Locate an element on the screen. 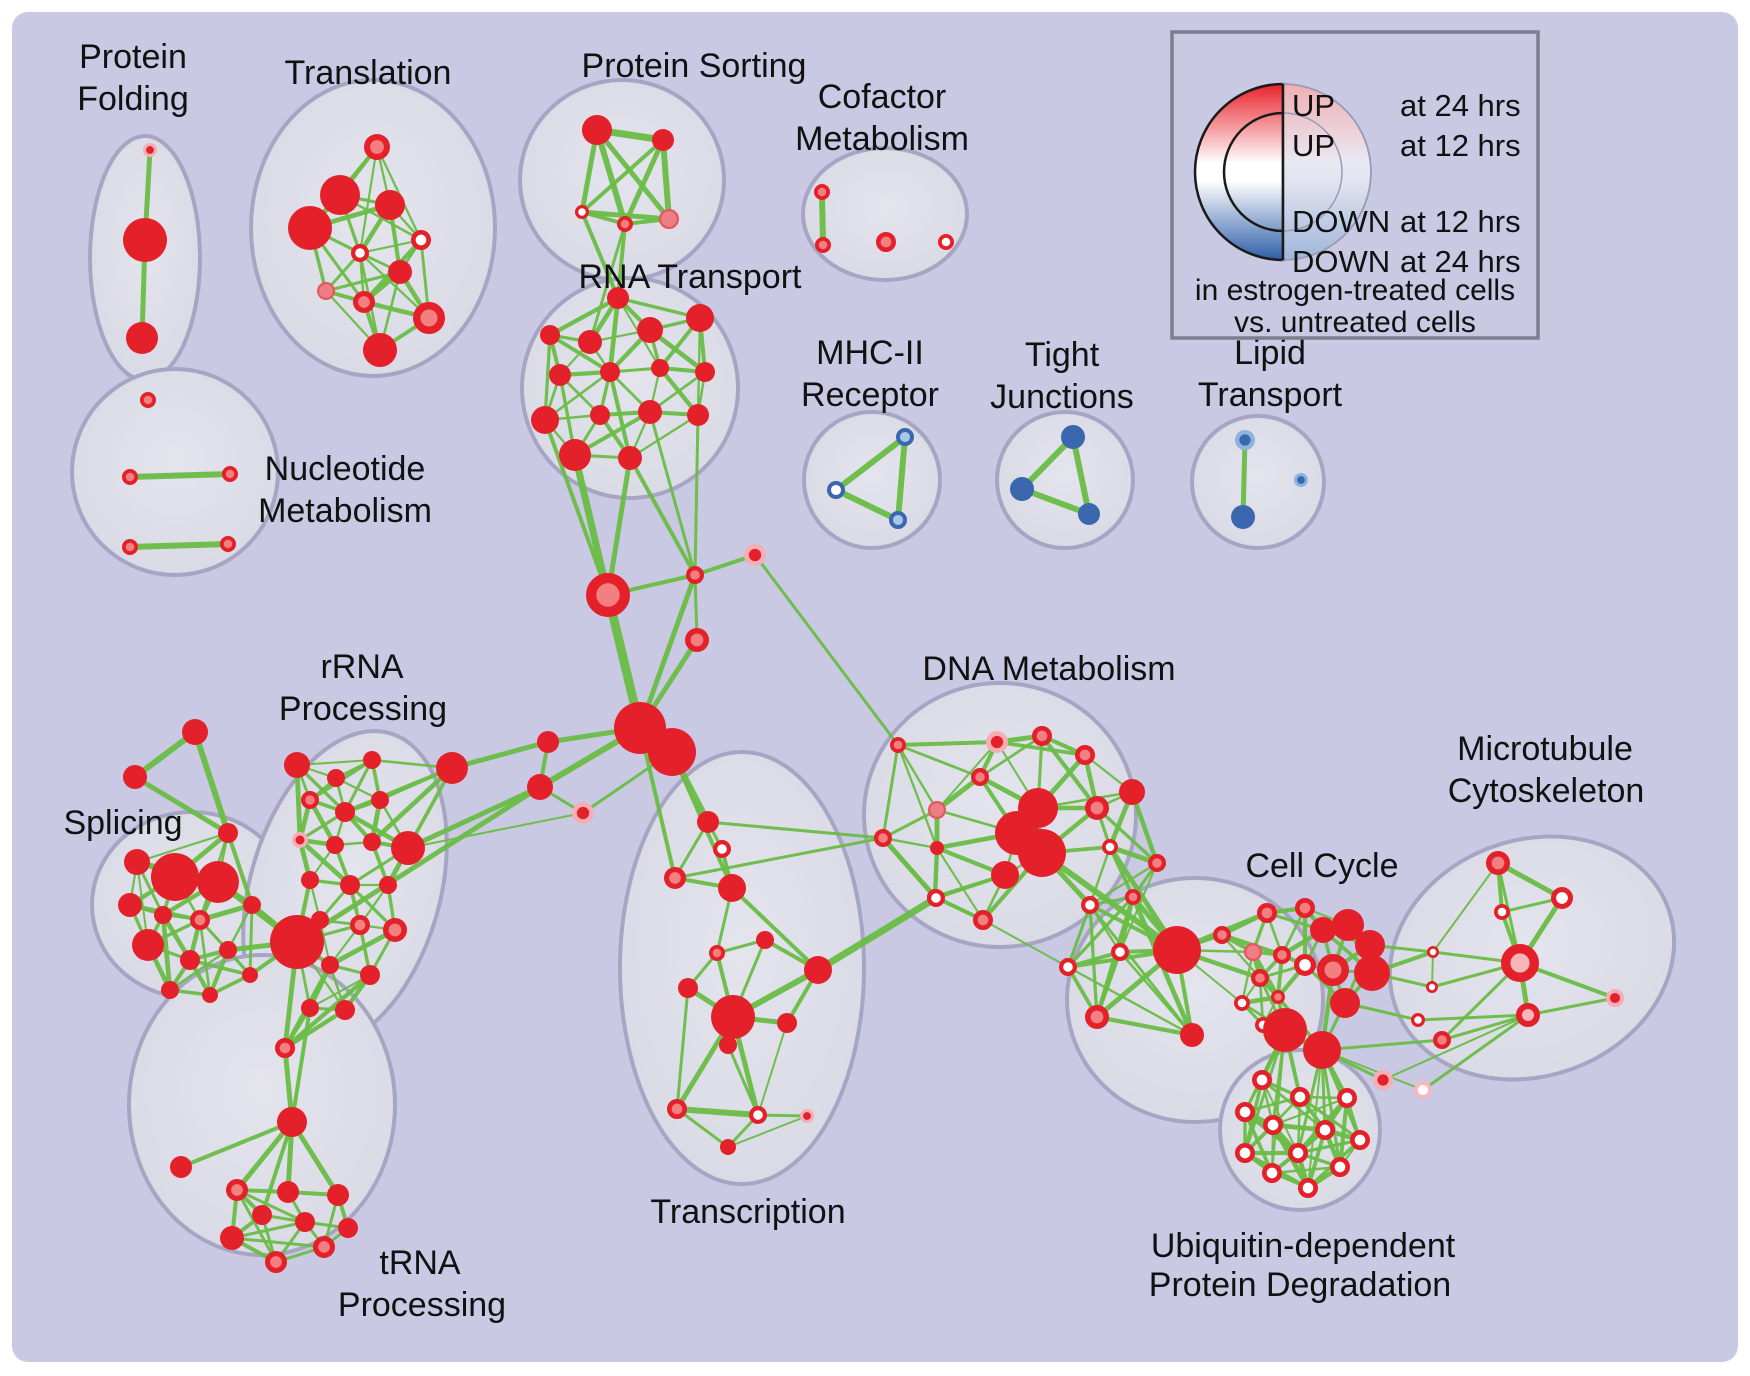 Image resolution: width=1750 pixels, height=1376 pixels. cluster-label-cofactor-metabolism-1: Metabolism is located at coordinates (882, 139).